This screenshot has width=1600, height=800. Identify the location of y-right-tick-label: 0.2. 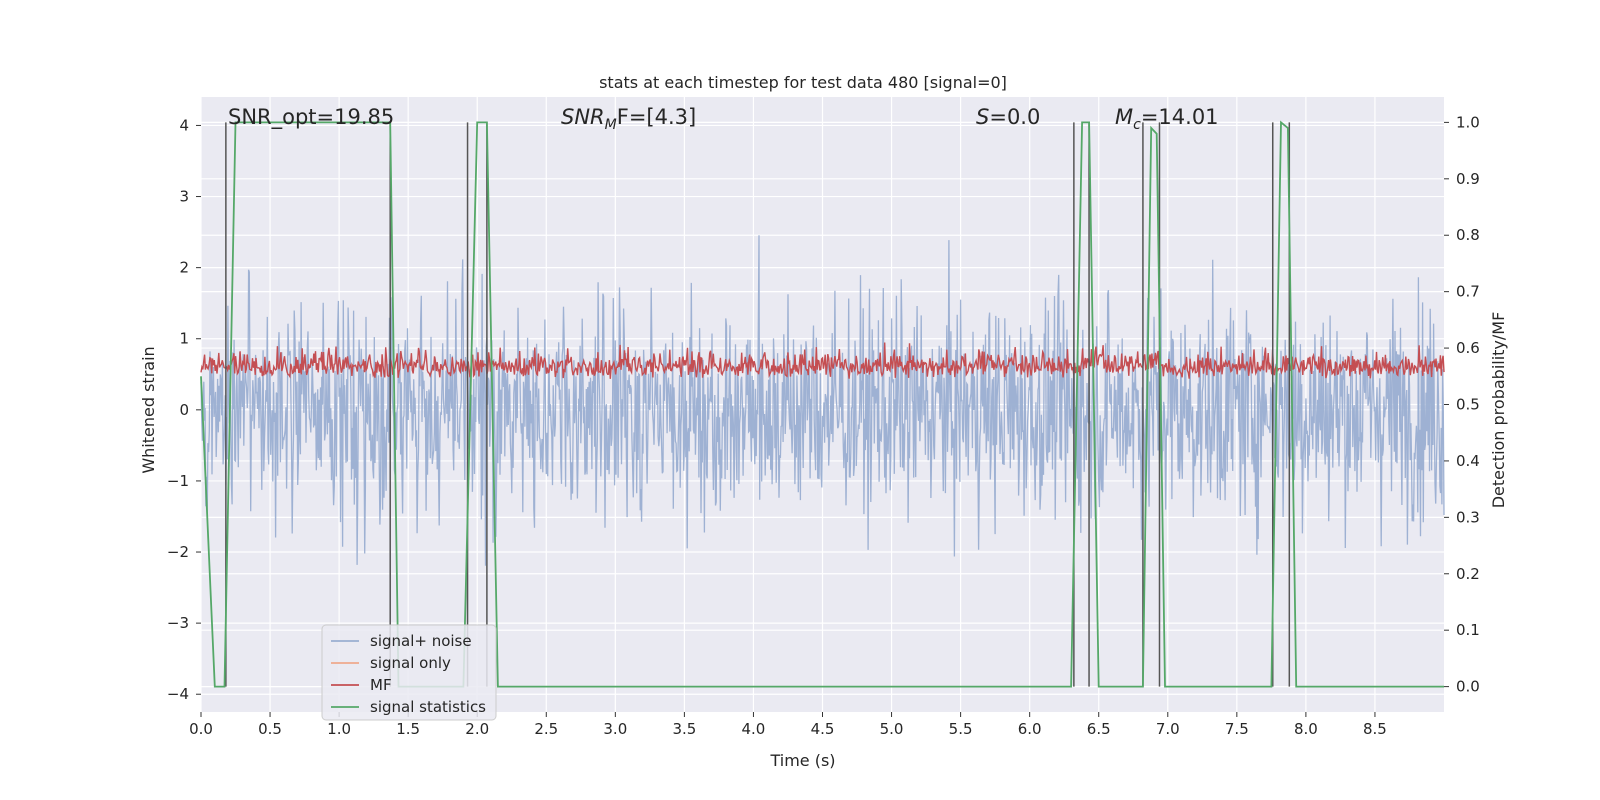
(1468, 574).